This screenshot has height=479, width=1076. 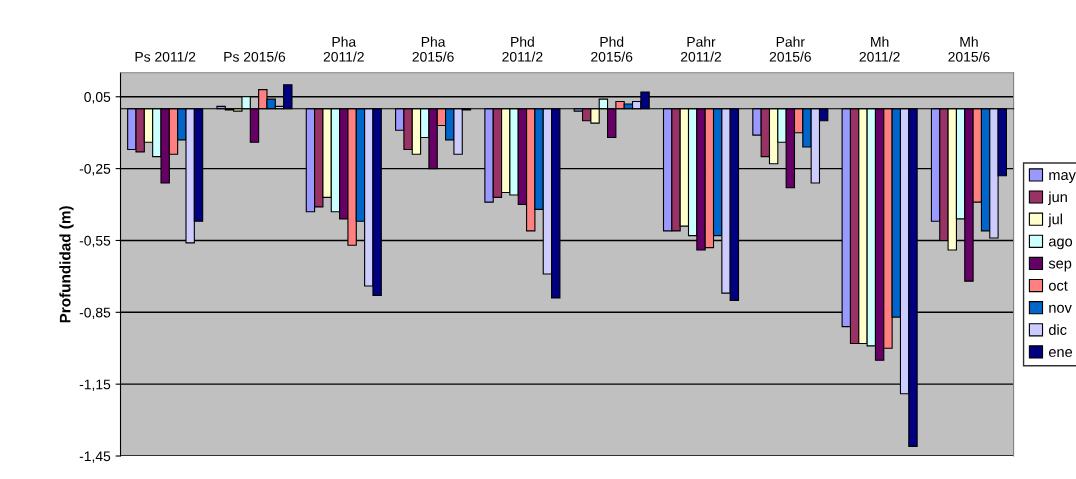 I want to click on legend-label: nov, so click(x=1060, y=308).